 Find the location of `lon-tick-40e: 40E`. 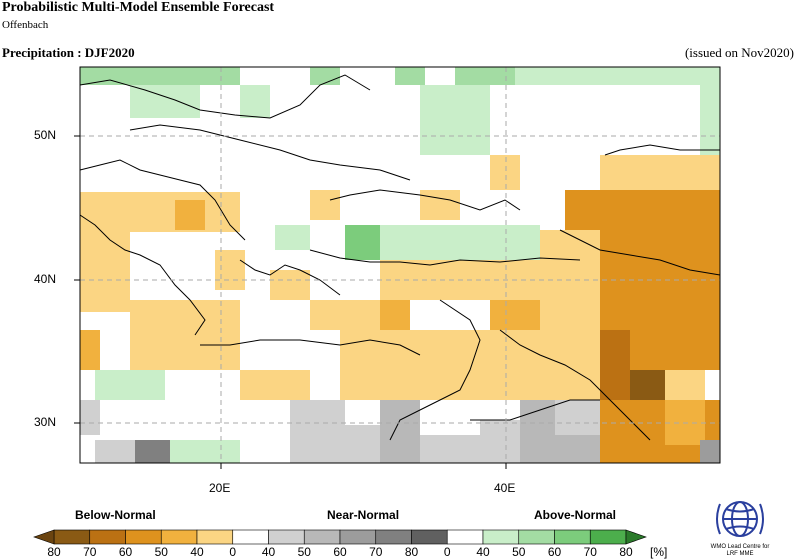

lon-tick-40e: 40E is located at coordinates (505, 488).